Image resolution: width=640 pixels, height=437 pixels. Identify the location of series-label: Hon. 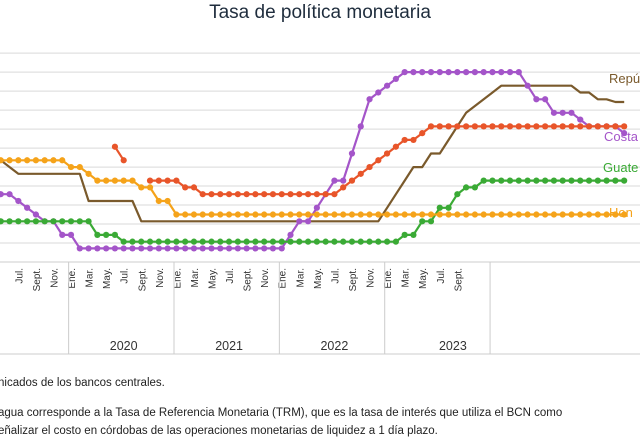
(621, 212).